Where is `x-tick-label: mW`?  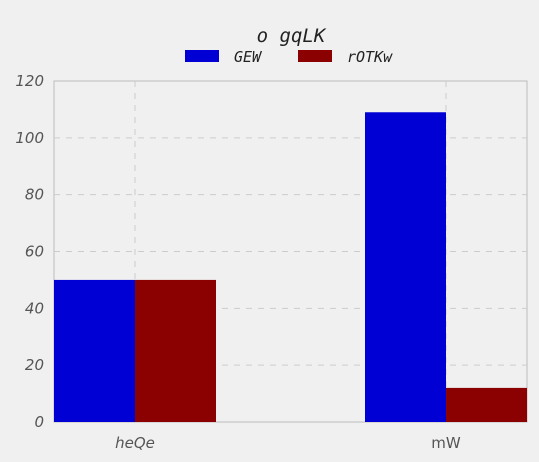
x-tick-label: mW is located at coordinates (446, 443).